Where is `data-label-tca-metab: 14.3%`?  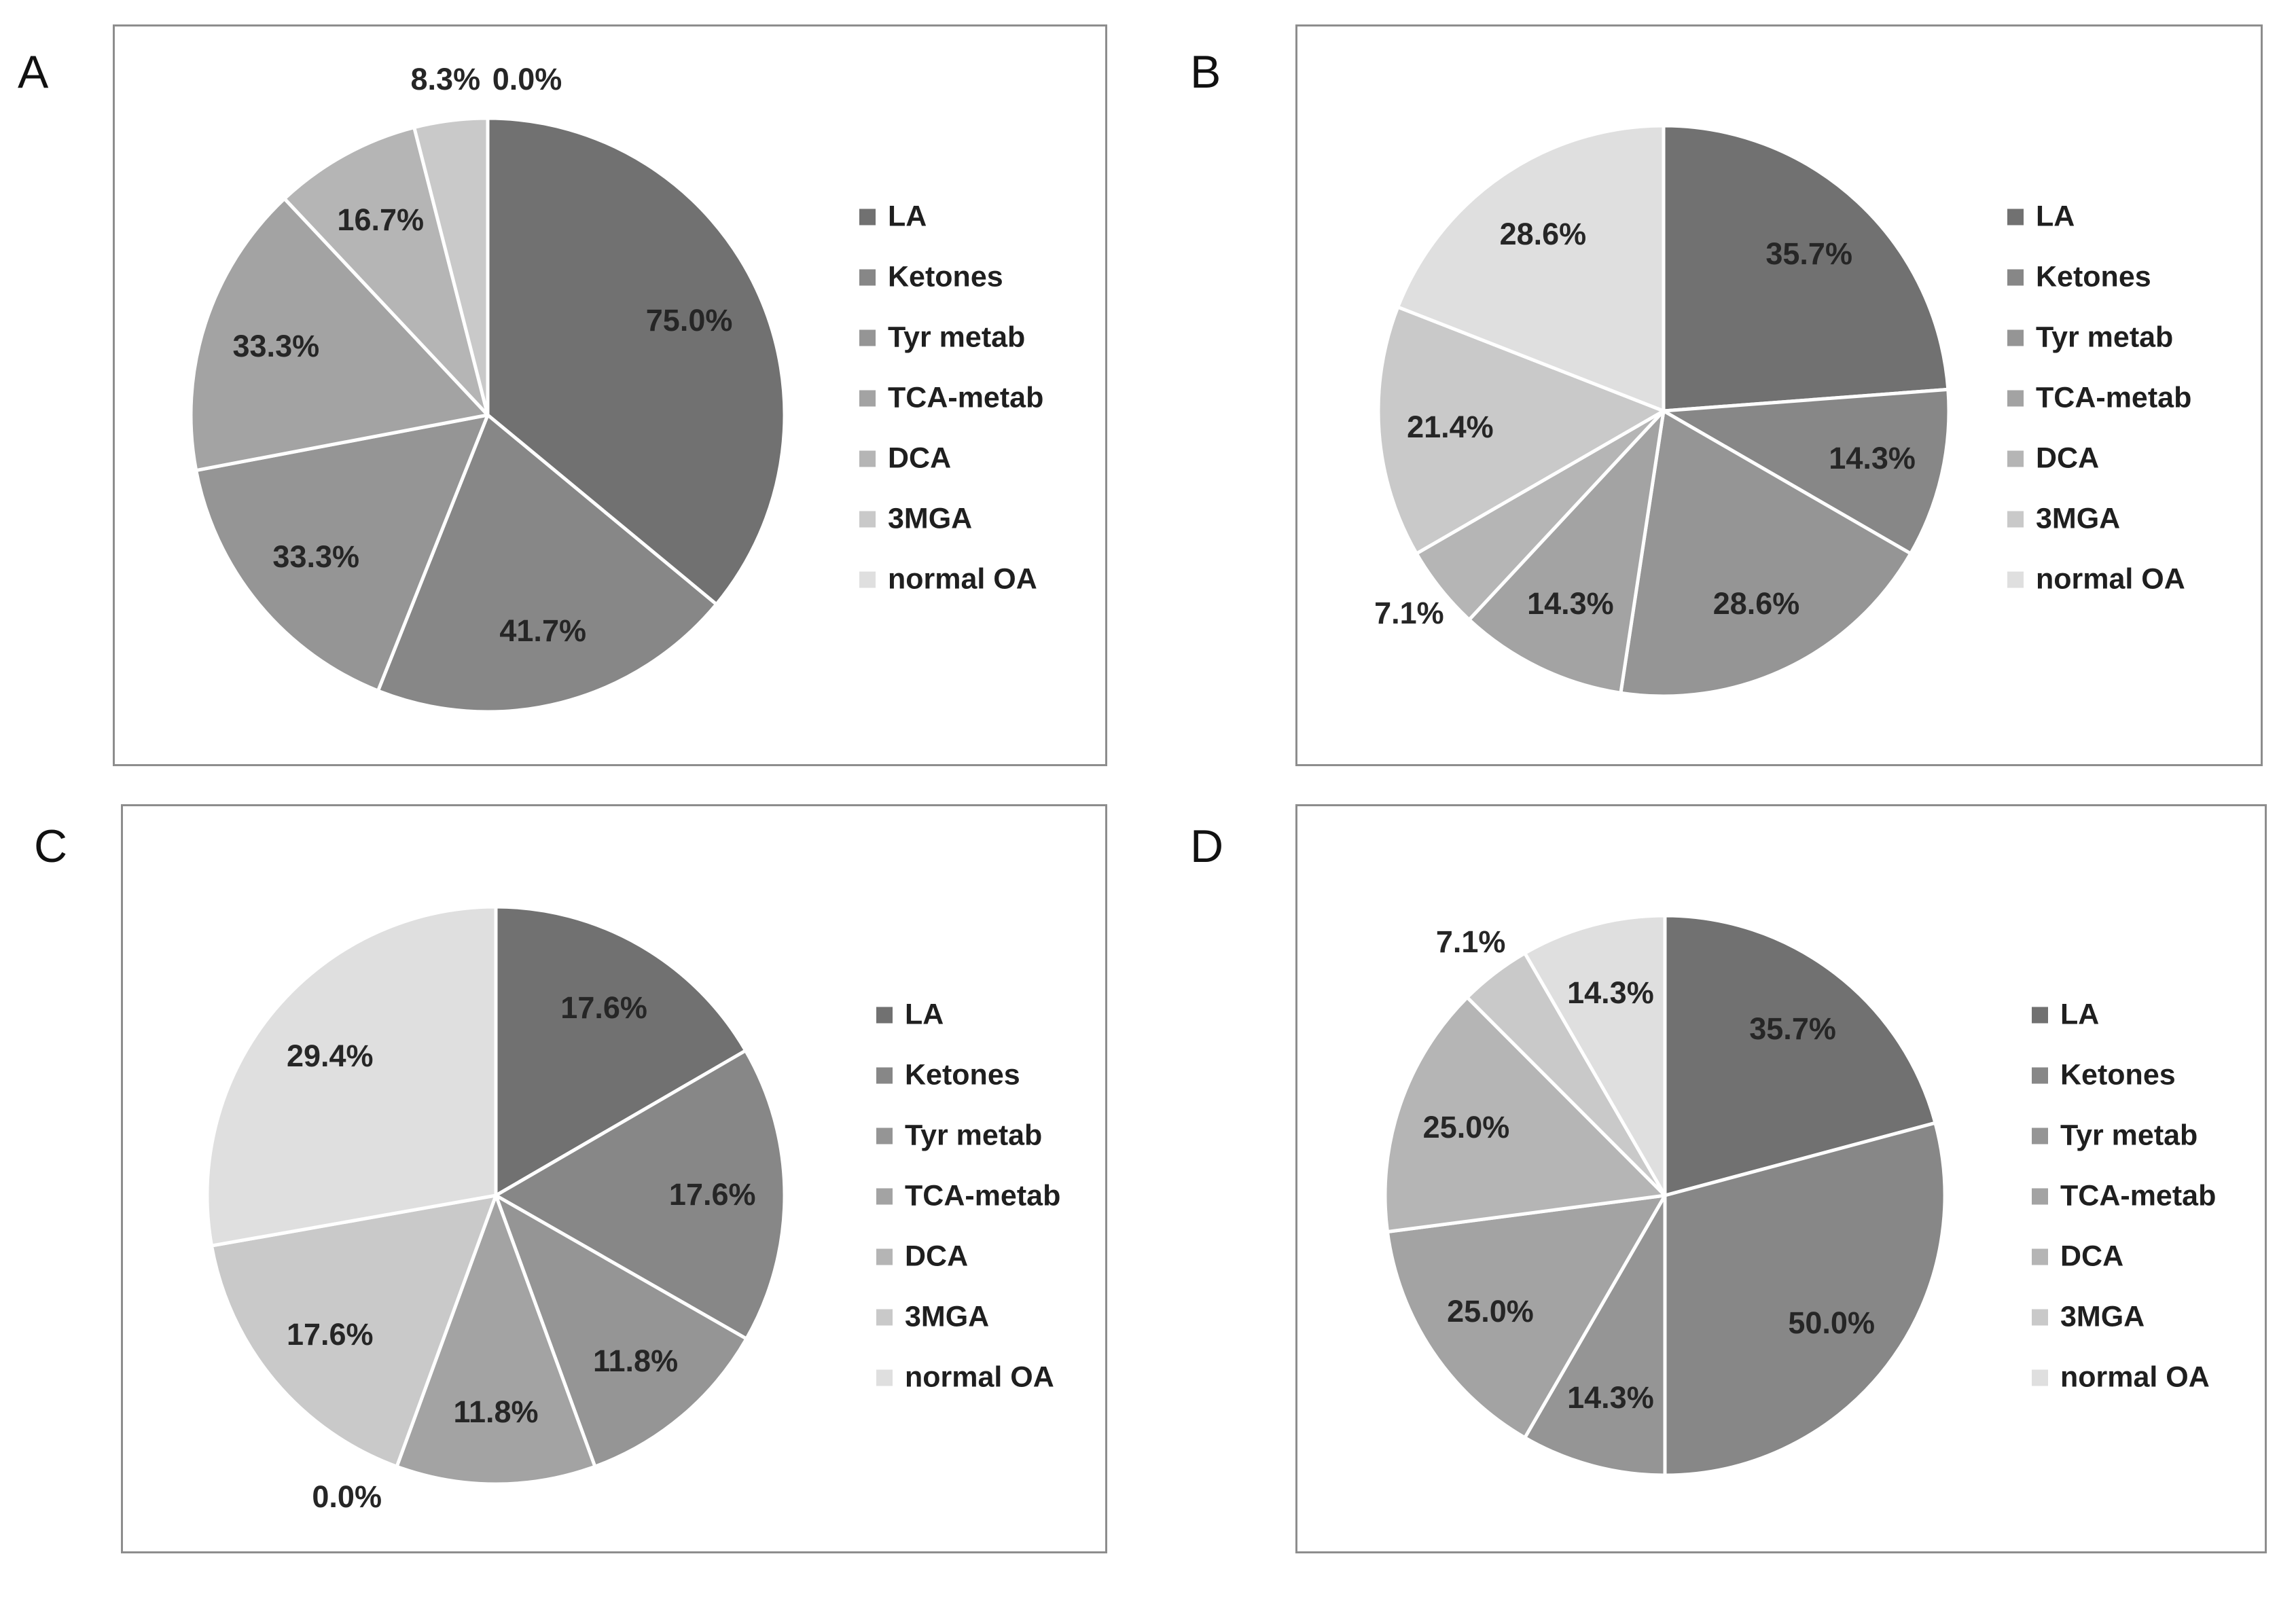
data-label-tca-metab: 14.3% is located at coordinates (1570, 603).